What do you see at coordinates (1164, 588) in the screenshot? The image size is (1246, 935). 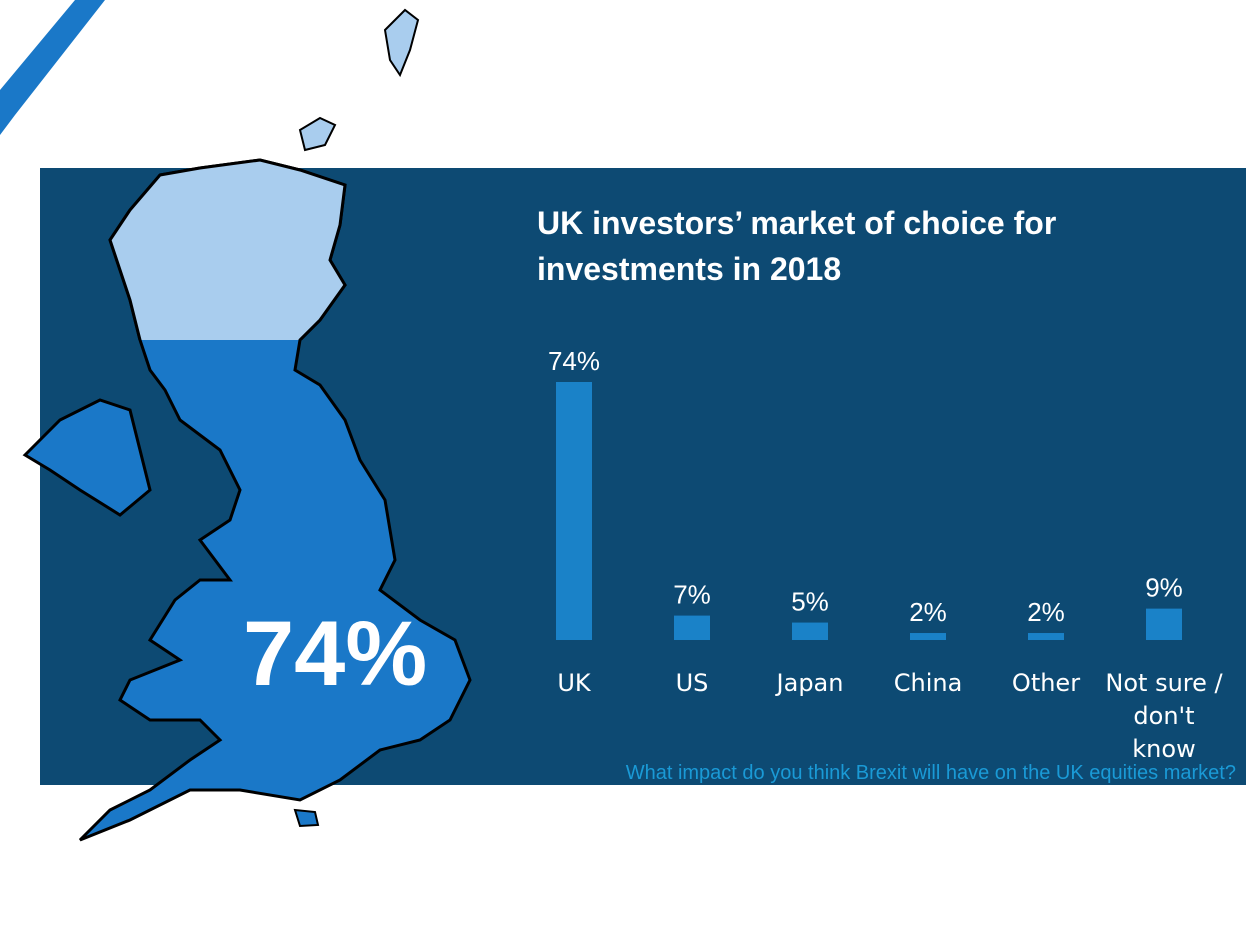 I see `value-label: 9%` at bounding box center [1164, 588].